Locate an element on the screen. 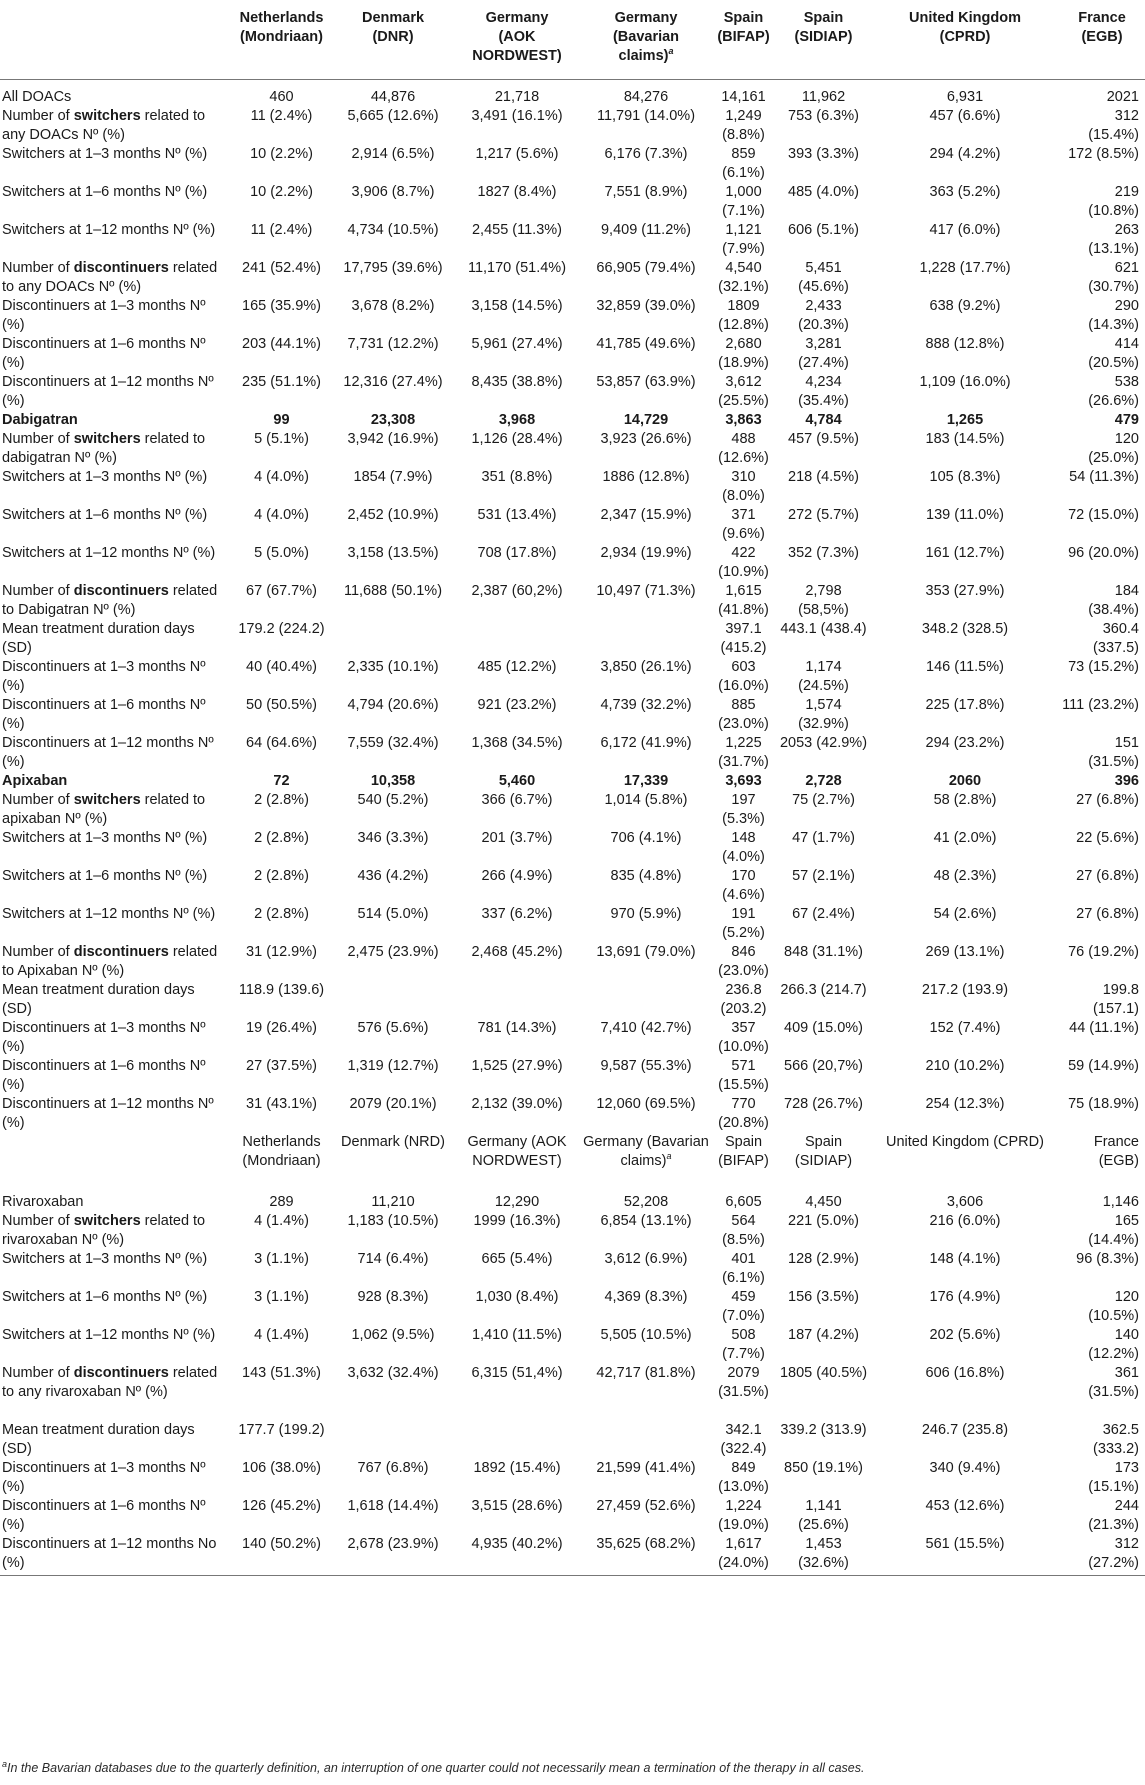  table-cell: 72 is located at coordinates (281, 781).